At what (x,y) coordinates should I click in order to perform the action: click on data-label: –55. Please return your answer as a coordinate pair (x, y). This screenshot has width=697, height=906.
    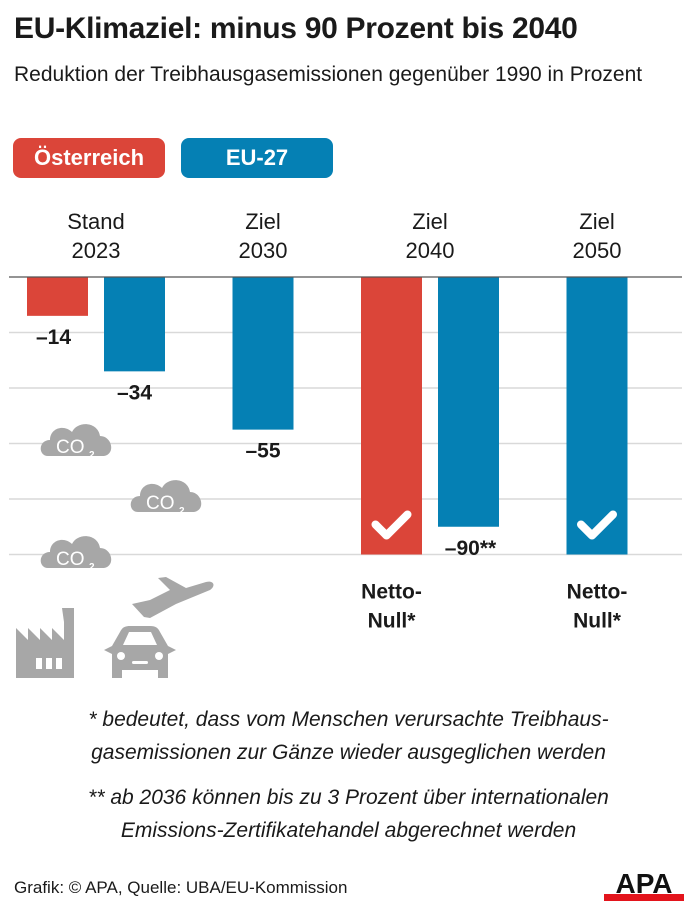
    Looking at the image, I should click on (262, 451).